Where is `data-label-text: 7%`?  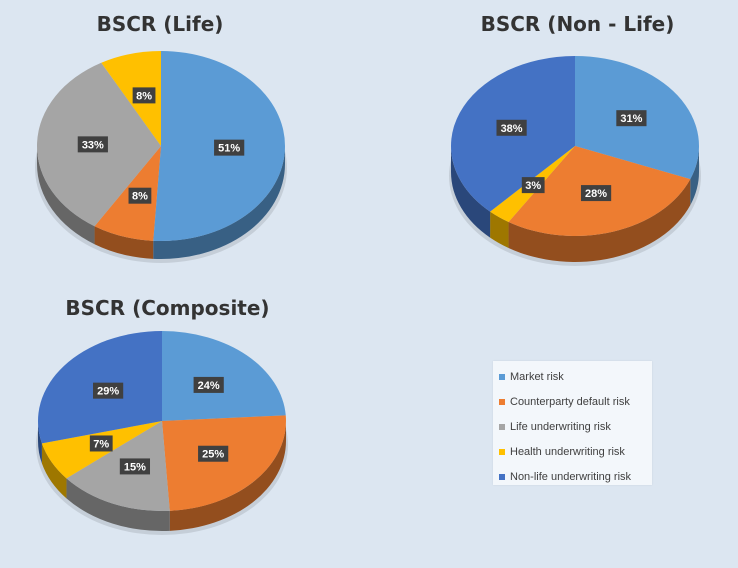 data-label-text: 7% is located at coordinates (101, 444).